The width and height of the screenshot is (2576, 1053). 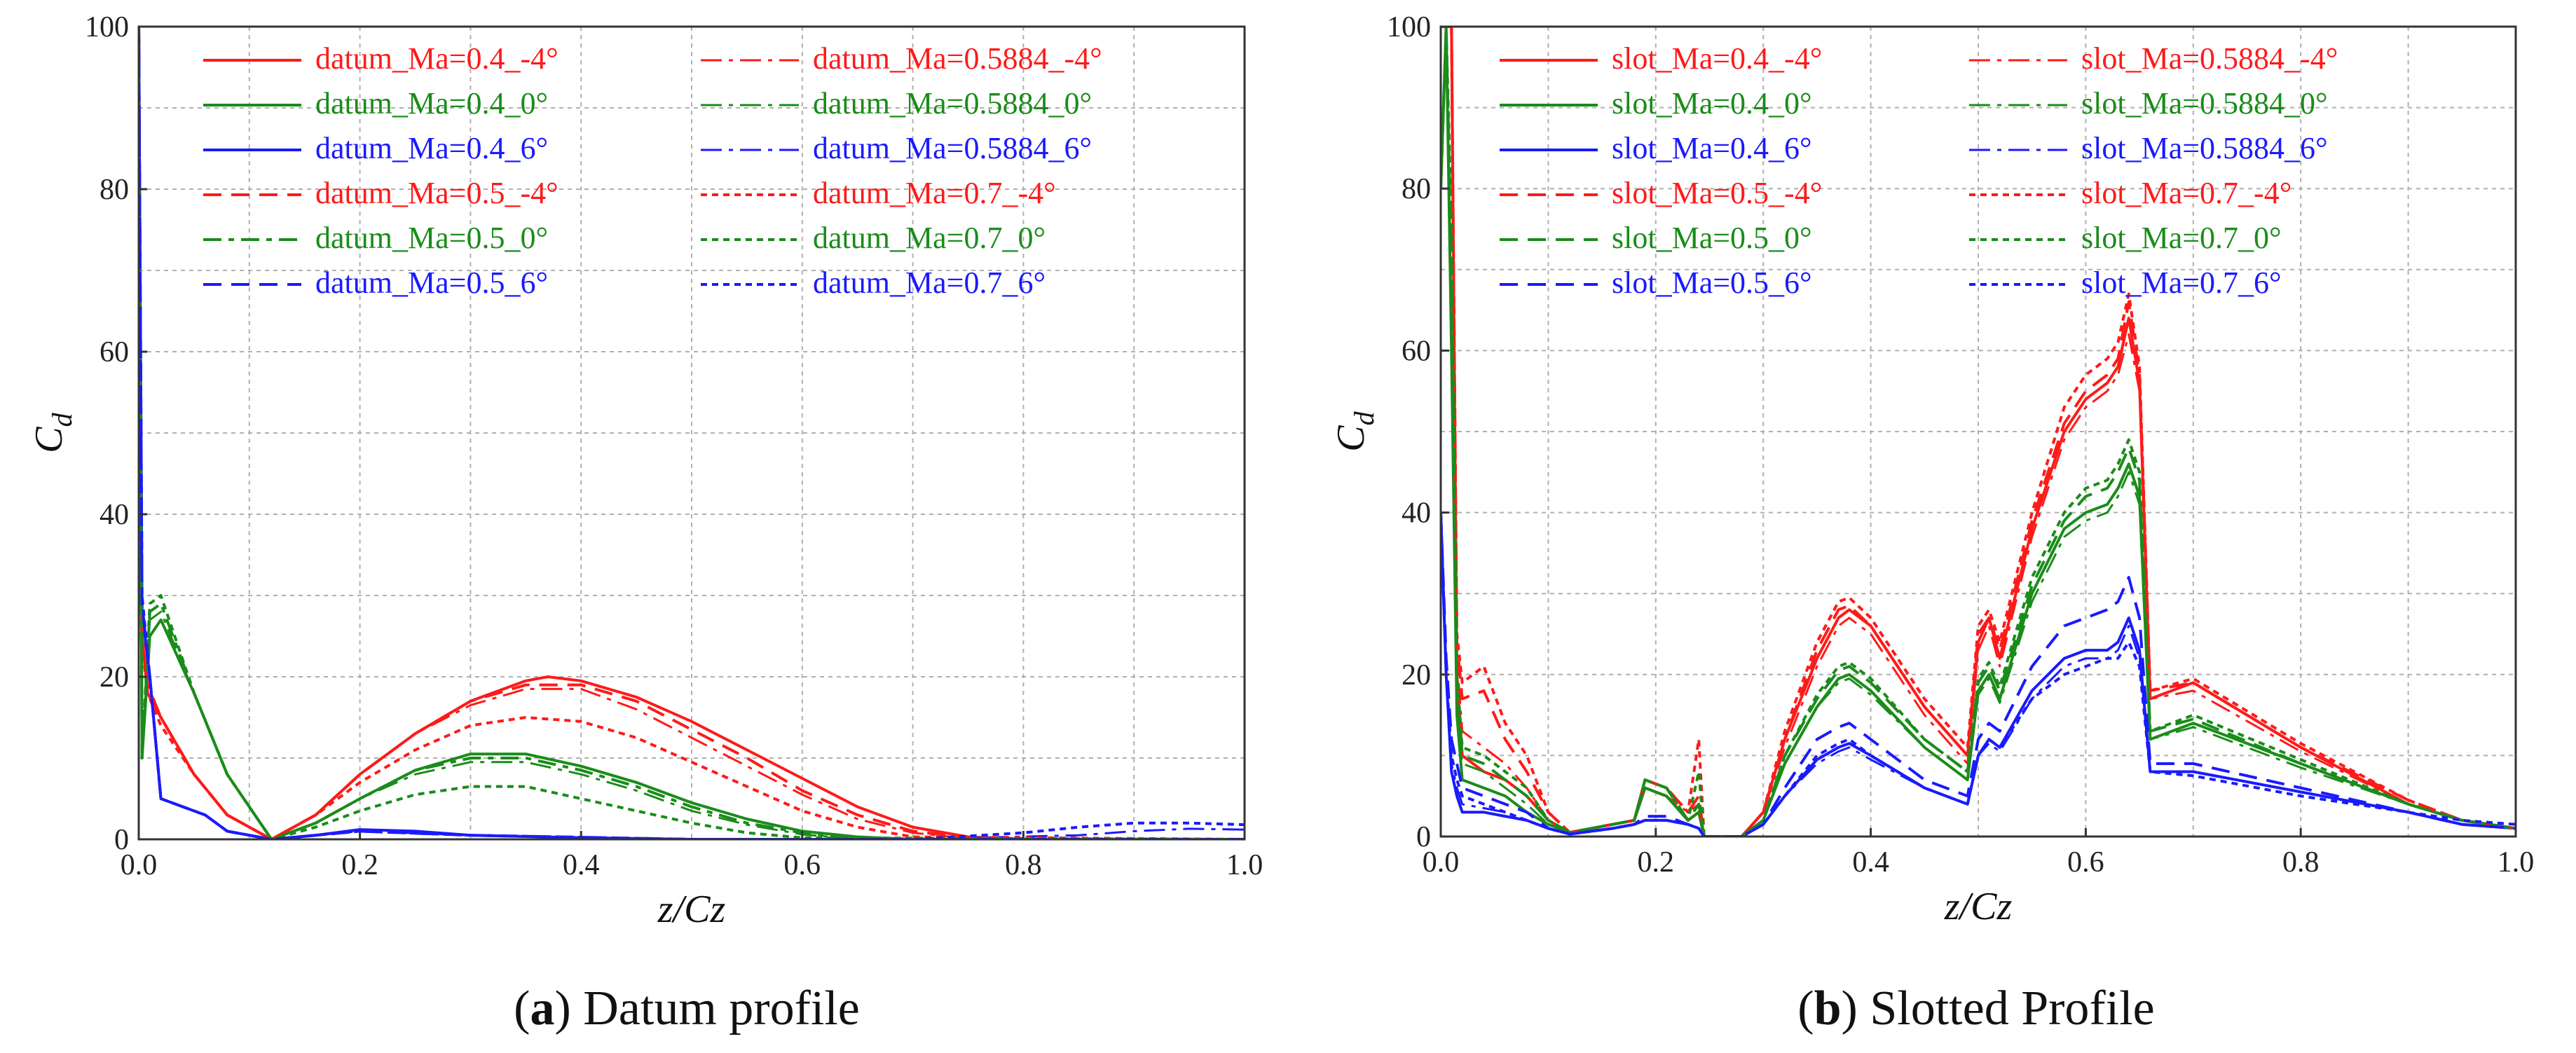 I want to click on legend-label: datum_Ma=0.5884_6°, so click(x=953, y=148).